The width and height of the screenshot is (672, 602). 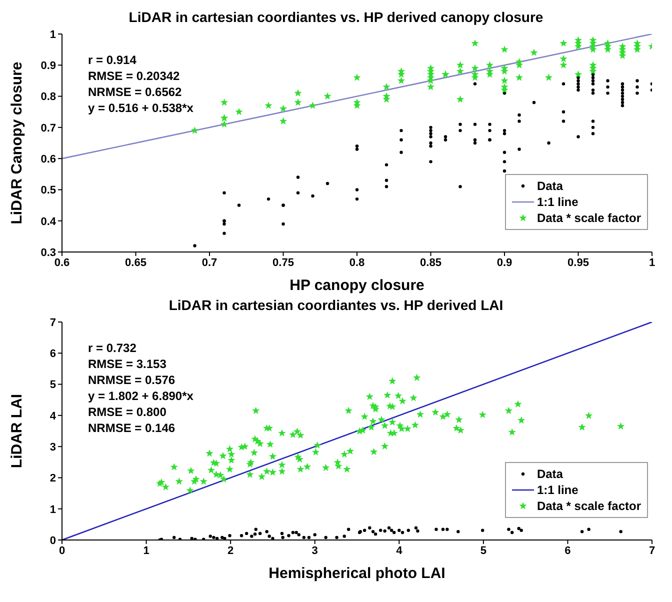 I want to click on annotation: RMSE = 3.153, so click(x=128, y=364).